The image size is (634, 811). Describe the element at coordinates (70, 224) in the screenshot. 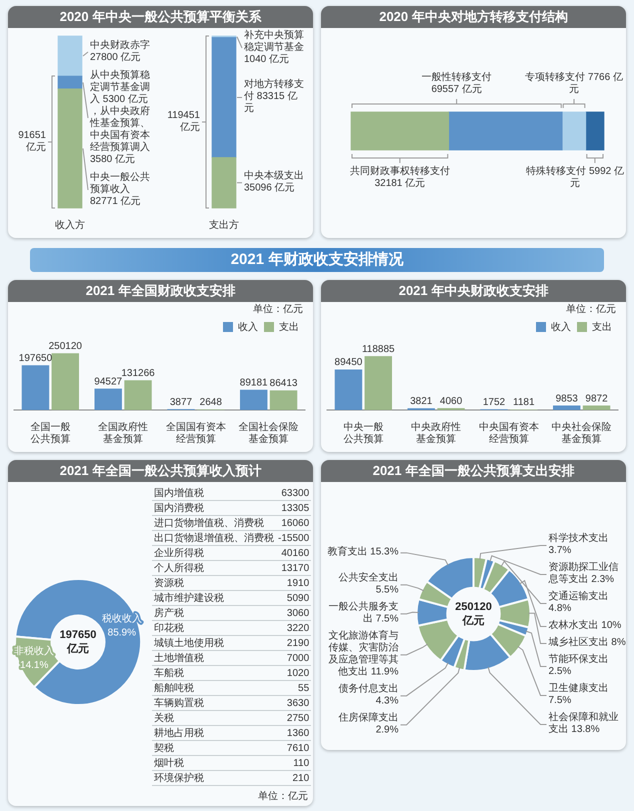

I see `x-tick-label: 收入方` at that location.